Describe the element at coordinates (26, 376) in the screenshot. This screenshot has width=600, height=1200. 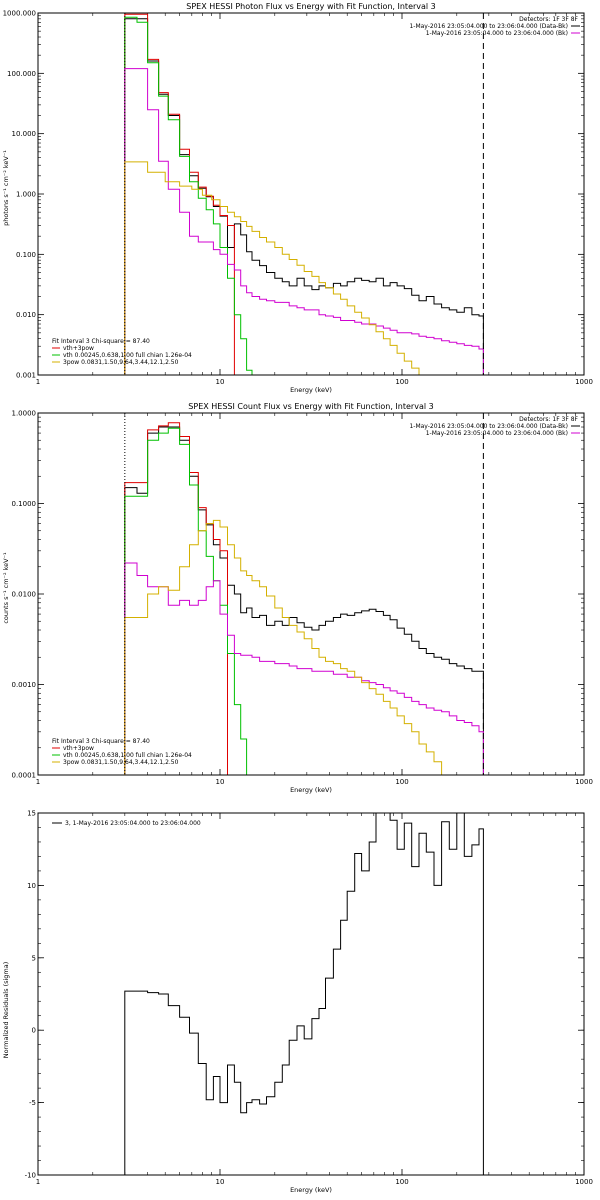
I see `y-tick-label: 0.001` at that location.